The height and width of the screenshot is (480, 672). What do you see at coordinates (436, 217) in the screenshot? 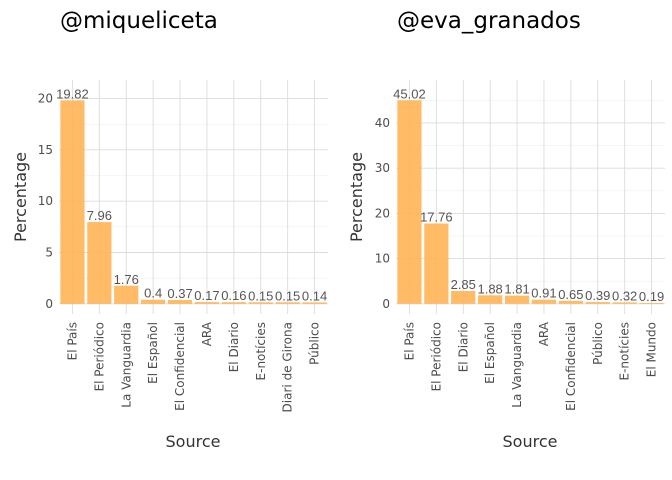
I see `data-label-2: 17.76` at bounding box center [436, 217].